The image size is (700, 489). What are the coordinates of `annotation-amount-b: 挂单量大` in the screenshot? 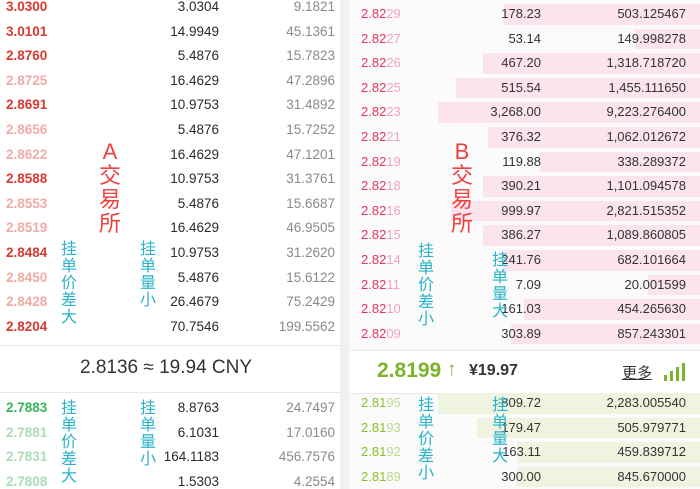 It's located at (499, 286).